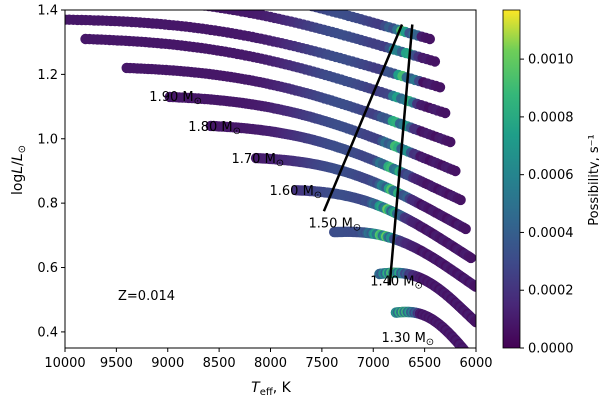 Image resolution: width=599 pixels, height=399 pixels. I want to click on y-tick-label: 1.4, so click(47, 11).